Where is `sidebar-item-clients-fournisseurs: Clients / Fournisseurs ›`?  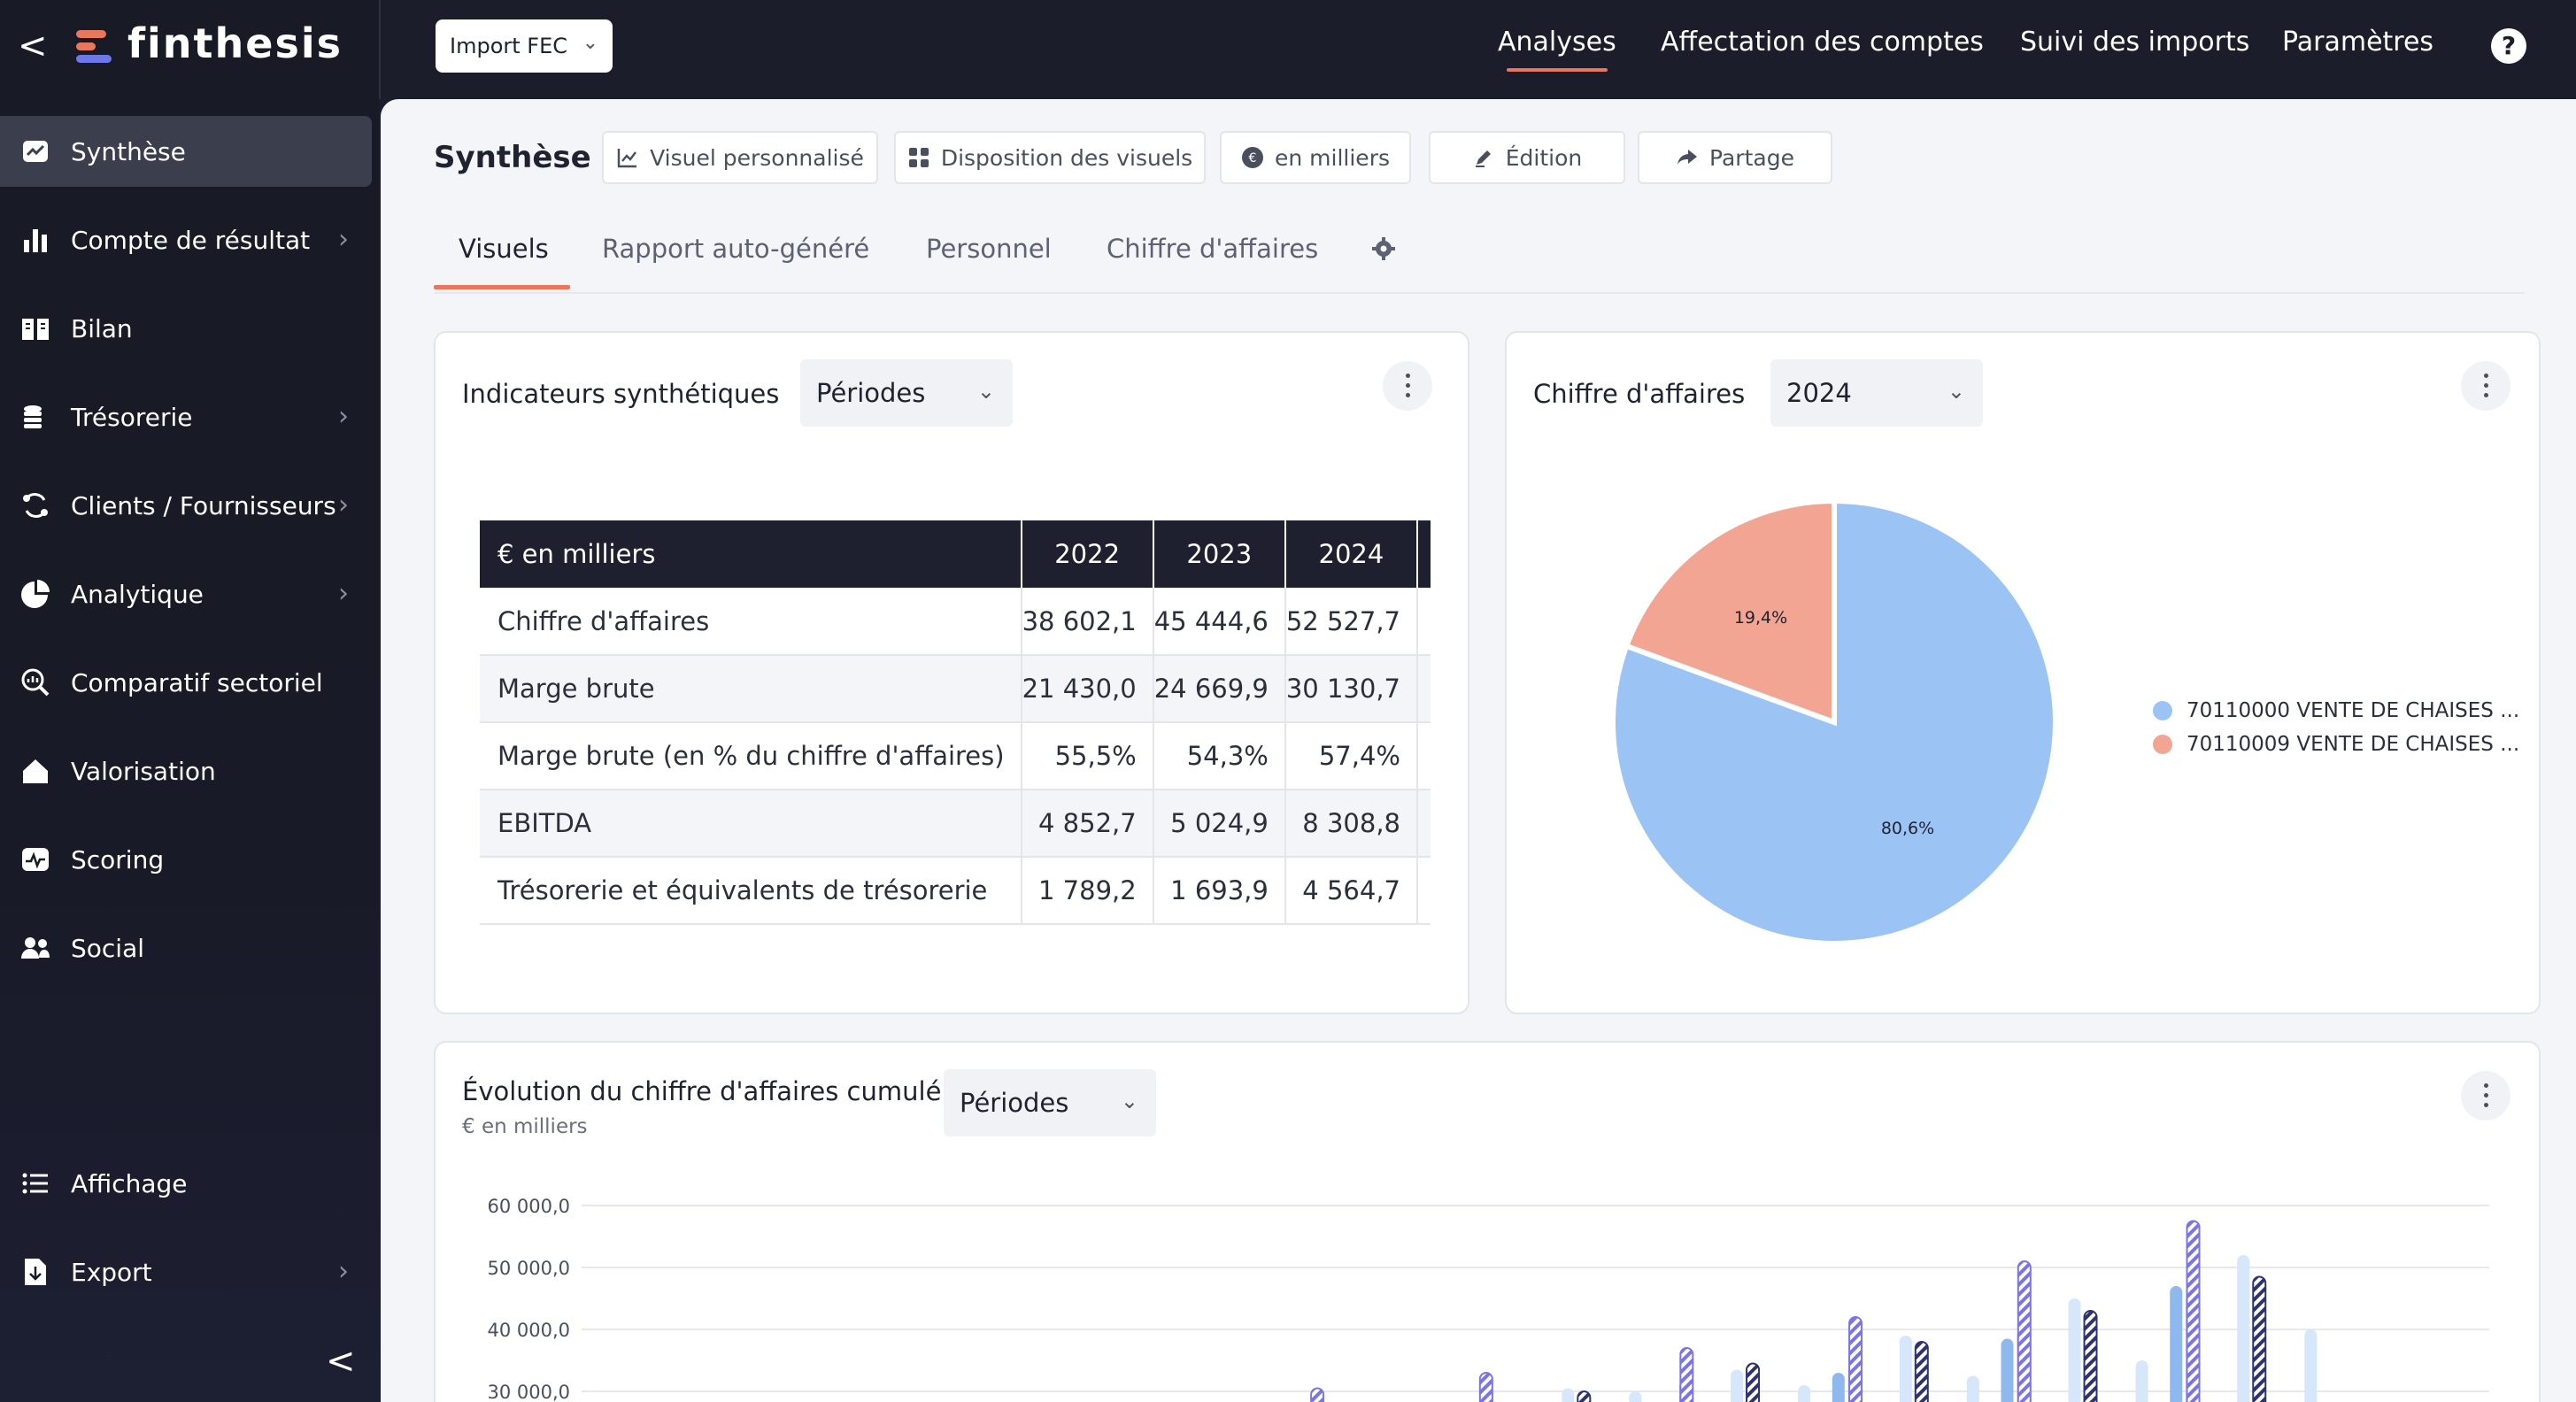
sidebar-item-clients-fournisseurs: Clients / Fournisseurs › is located at coordinates (189, 505).